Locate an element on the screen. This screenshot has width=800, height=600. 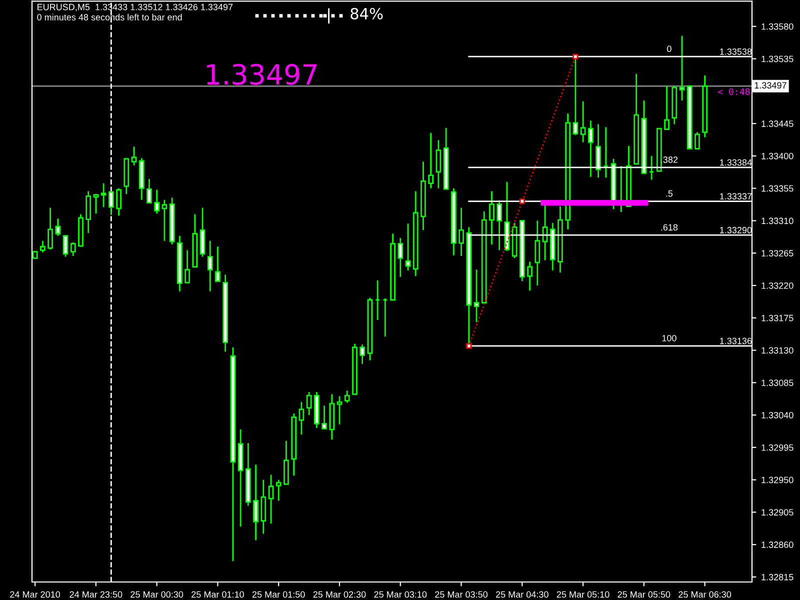
series-label: .5 is located at coordinates (669, 193).